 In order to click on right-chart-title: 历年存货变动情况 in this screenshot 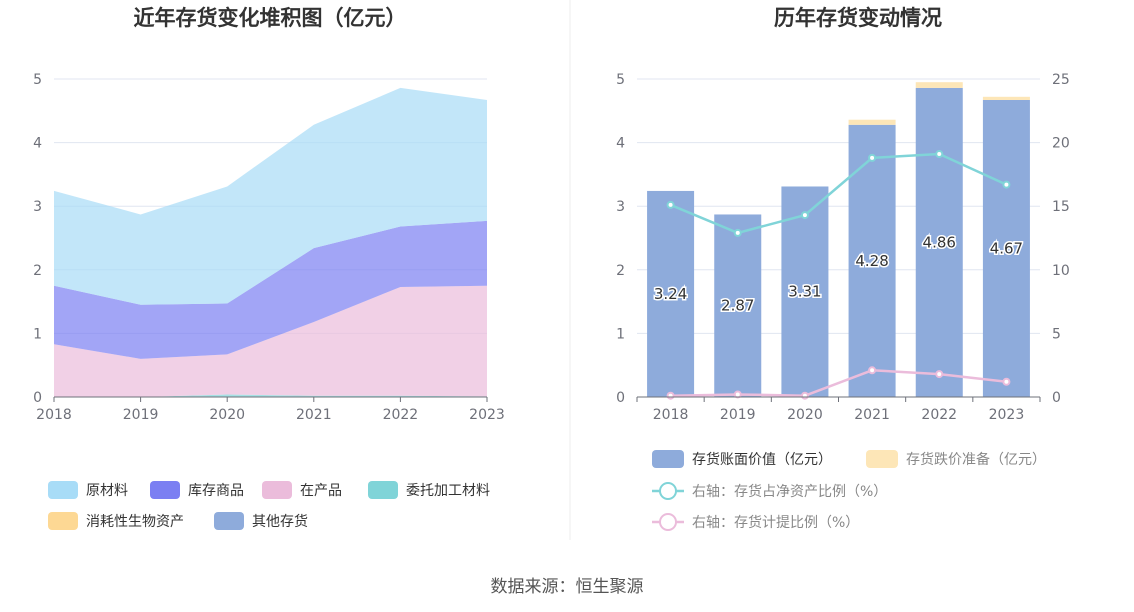, I will do `click(858, 18)`.